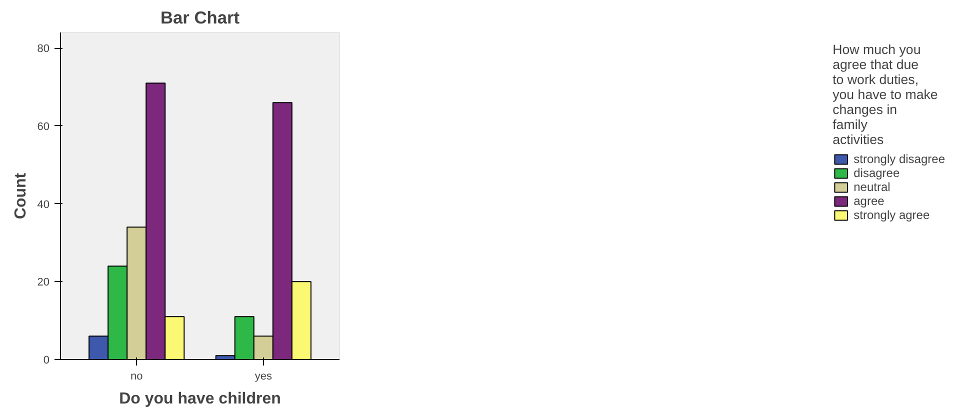 The image size is (959, 414). Describe the element at coordinates (885, 94) in the screenshot. I see `legend-title: How much you agree that due to work duties, you have to make changes in family activities` at that location.